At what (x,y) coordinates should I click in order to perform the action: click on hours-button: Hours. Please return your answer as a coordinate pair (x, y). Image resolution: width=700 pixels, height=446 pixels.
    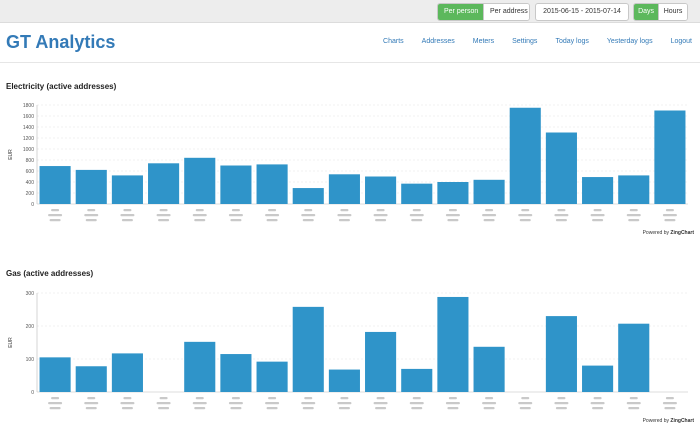
    Looking at the image, I should click on (672, 12).